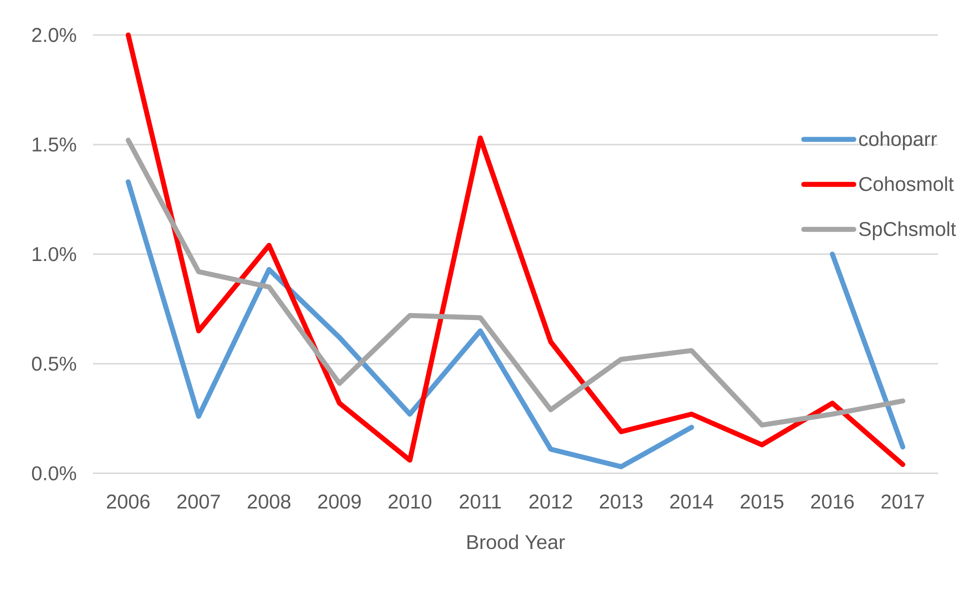 This screenshot has width=959, height=590. What do you see at coordinates (516, 542) in the screenshot?
I see `x-axis-title: Brood Year` at bounding box center [516, 542].